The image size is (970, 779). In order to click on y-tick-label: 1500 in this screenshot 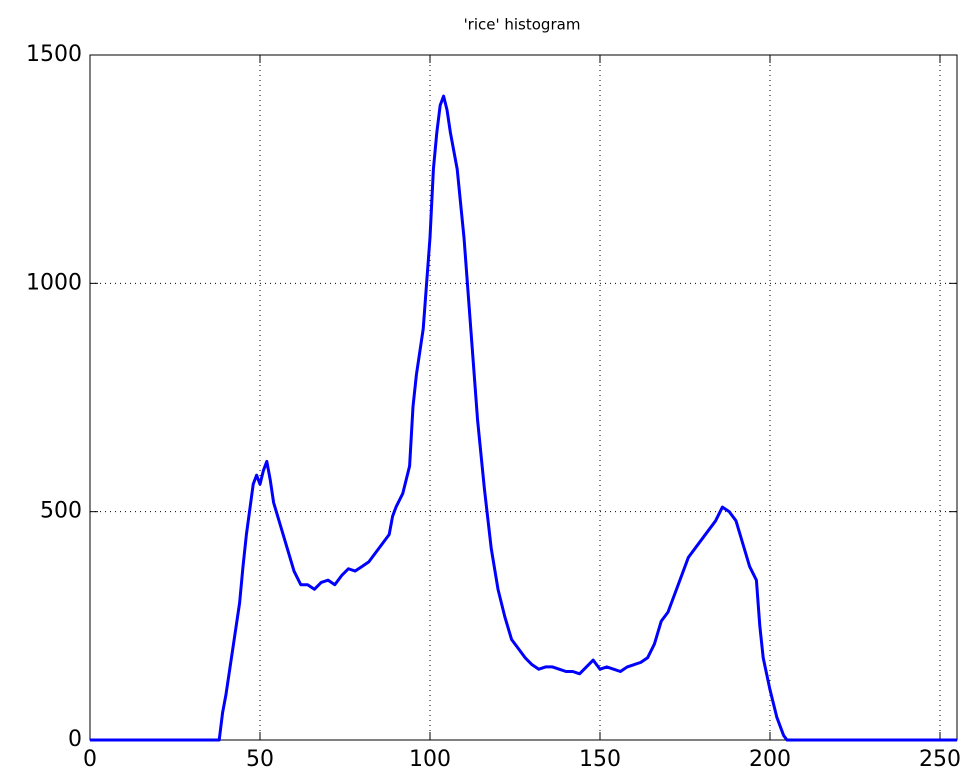, I will do `click(54, 54)`.